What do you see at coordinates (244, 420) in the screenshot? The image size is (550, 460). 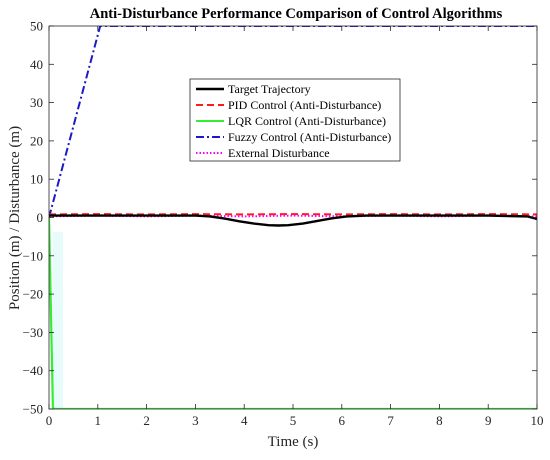 I see `x-tick-label: 4` at bounding box center [244, 420].